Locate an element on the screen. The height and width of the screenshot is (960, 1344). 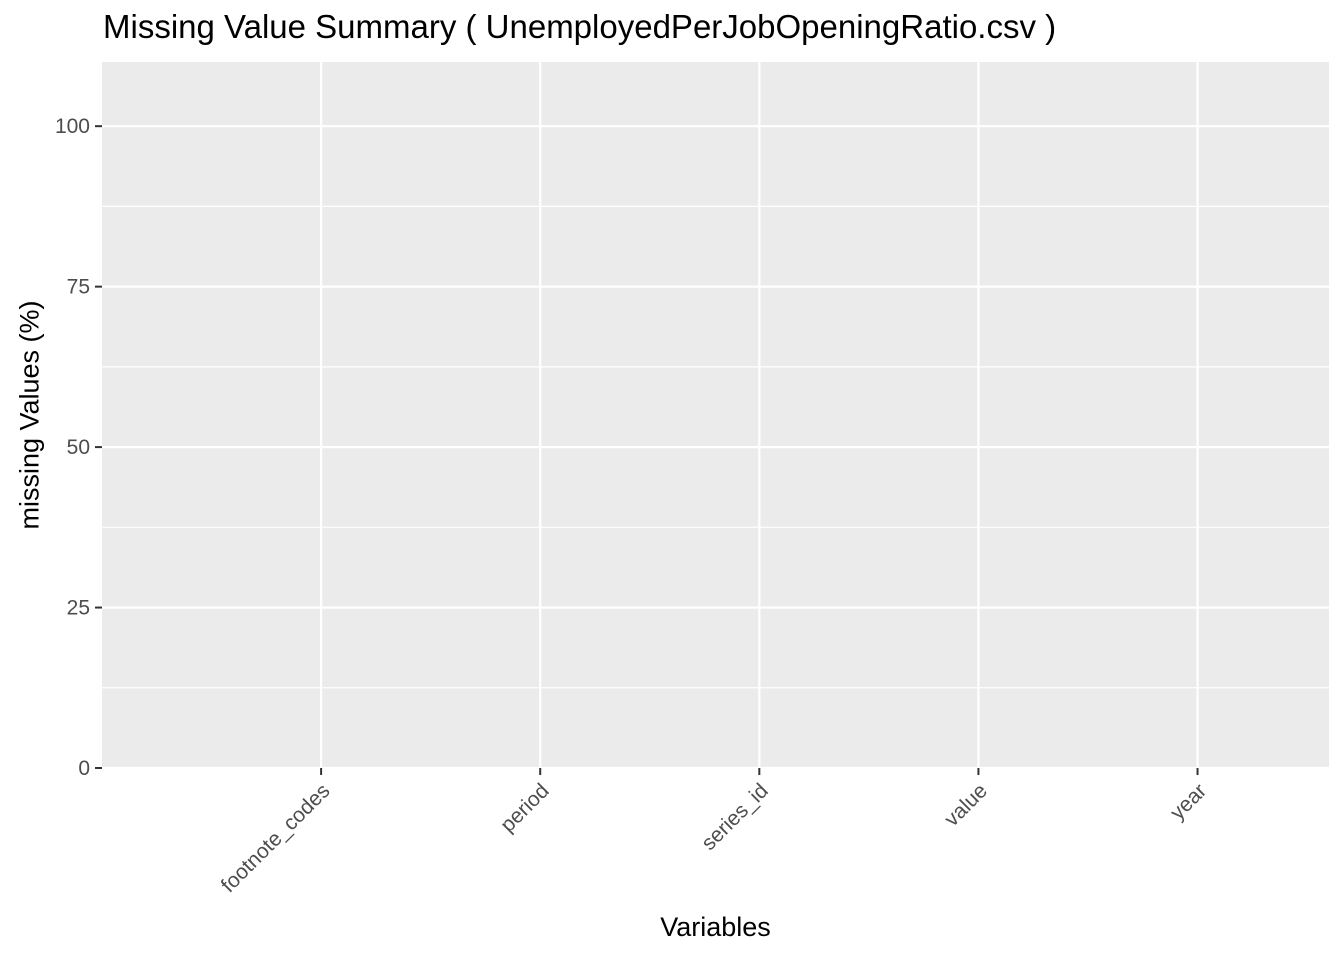
y-tick-label: 0 is located at coordinates (84, 768).